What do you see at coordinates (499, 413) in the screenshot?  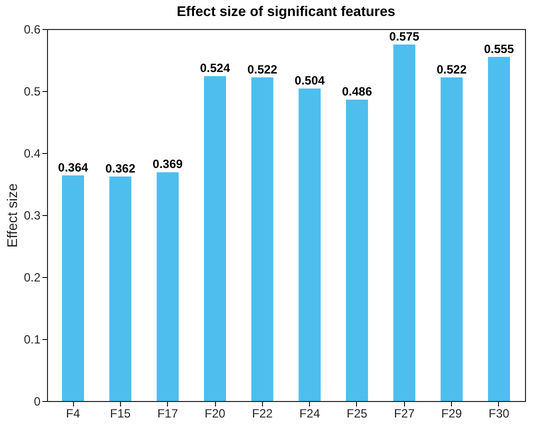 I see `x-tick-label: F30` at bounding box center [499, 413].